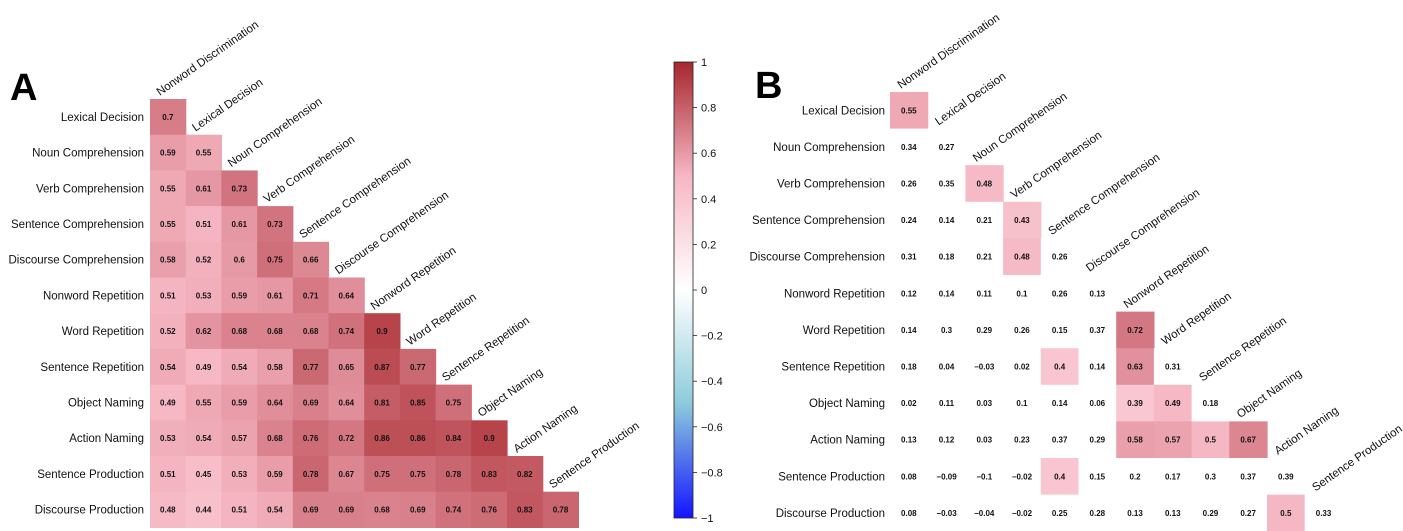 The image size is (1403, 531). I want to click on colorbar-tick-label: −0.2, so click(712, 337).